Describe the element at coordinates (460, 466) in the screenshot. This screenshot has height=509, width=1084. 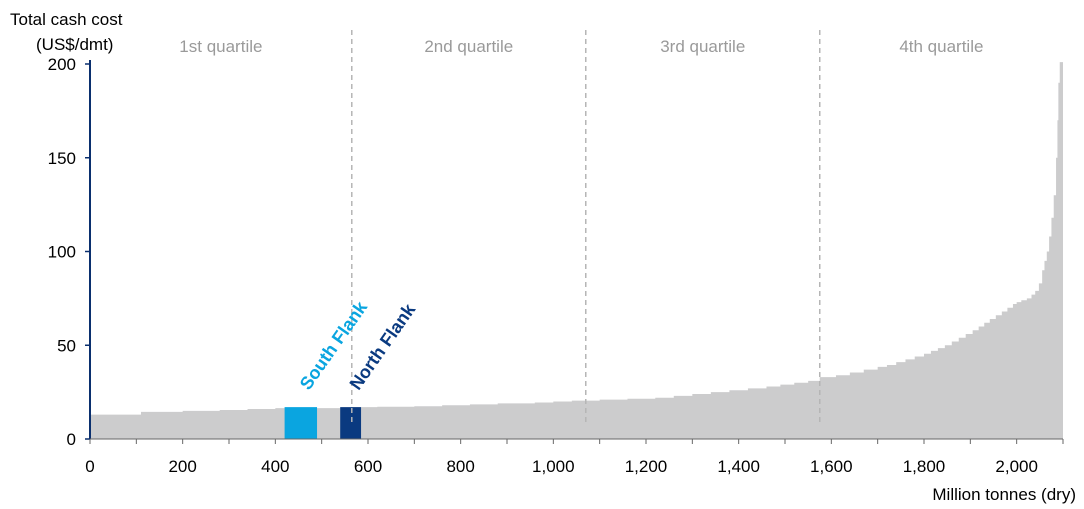
I see `x-tick-label: 800` at that location.